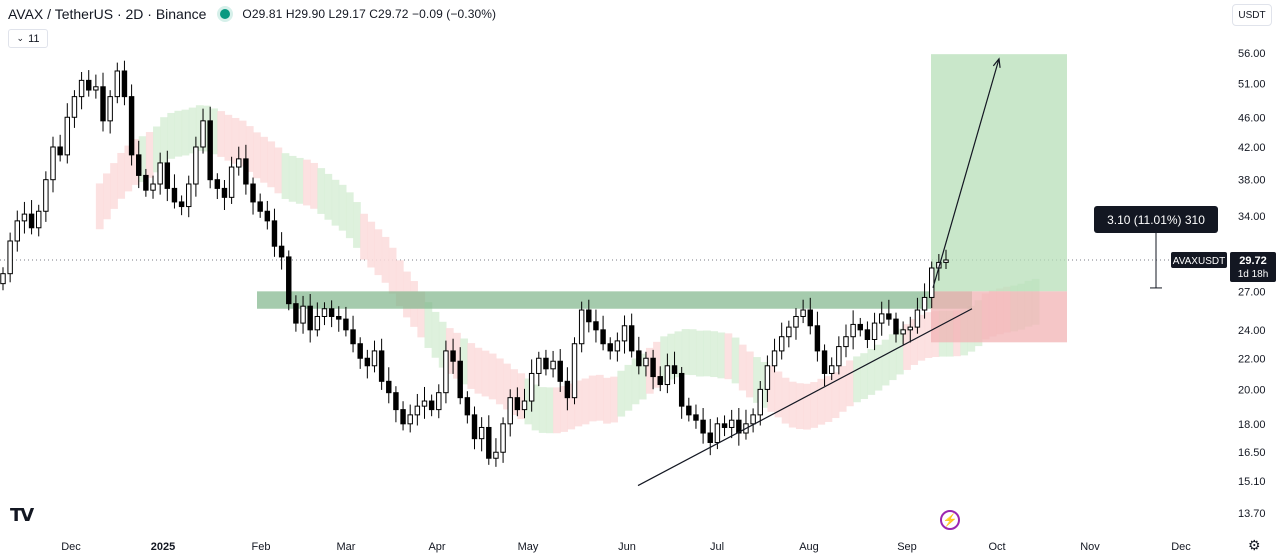 The width and height of the screenshot is (1280, 558). Describe the element at coordinates (1252, 181) in the screenshot. I see `y-tick-label: 38.00` at that location.